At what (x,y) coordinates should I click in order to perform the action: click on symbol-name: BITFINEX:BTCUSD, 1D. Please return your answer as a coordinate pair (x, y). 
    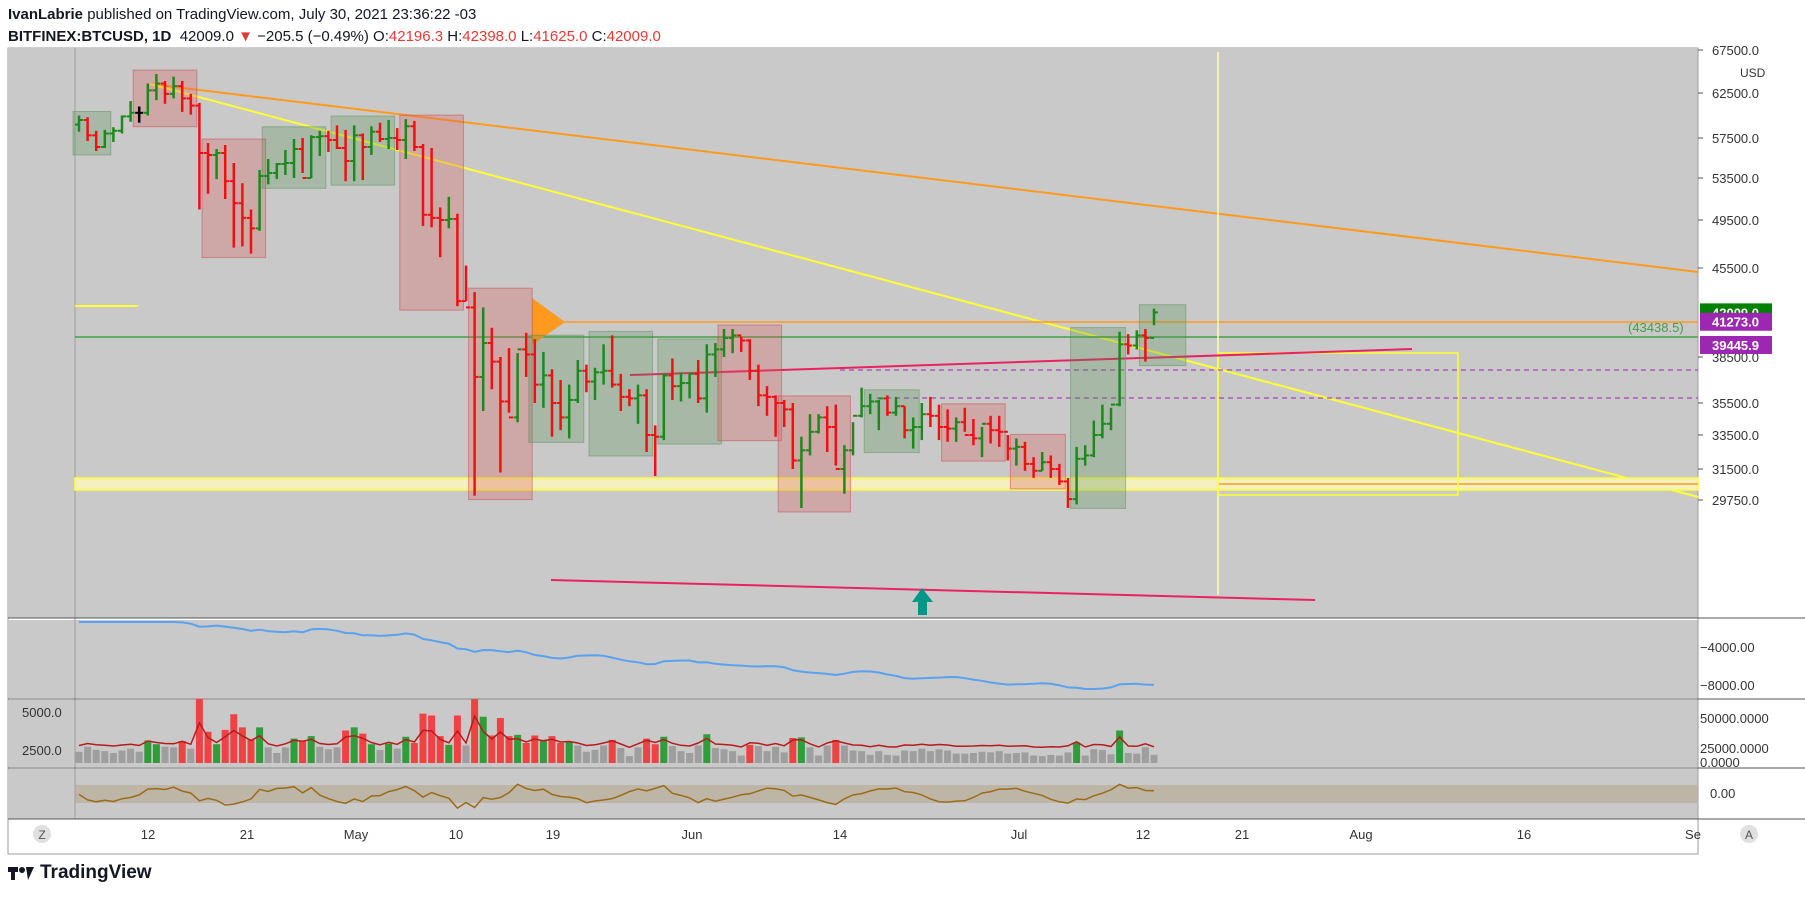
    Looking at the image, I should click on (90, 36).